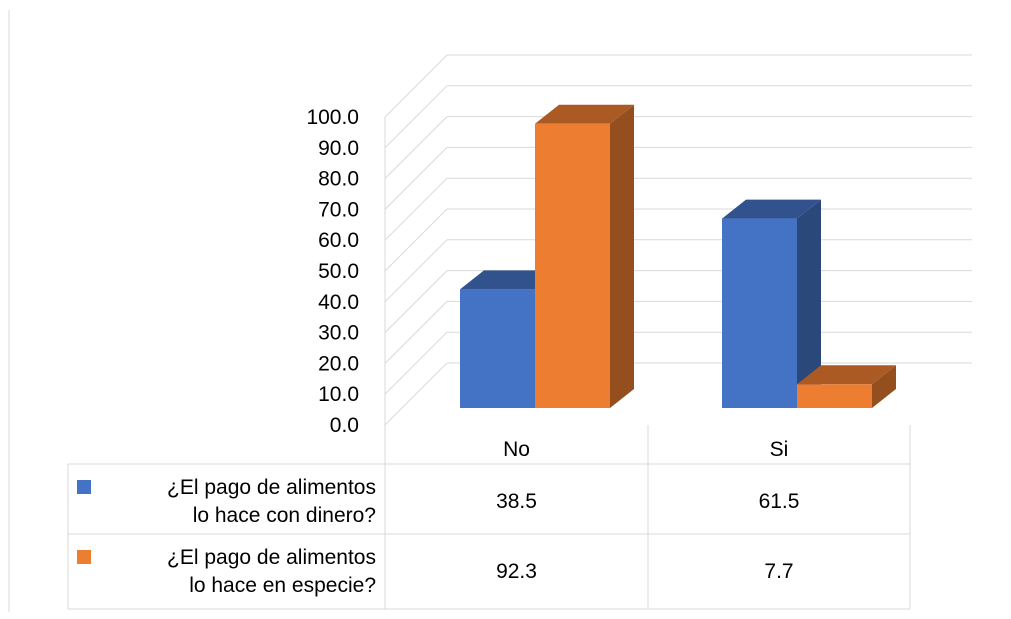 The height and width of the screenshot is (619, 1011). What do you see at coordinates (338, 148) in the screenshot?
I see `y-tick-label: 90.0` at bounding box center [338, 148].